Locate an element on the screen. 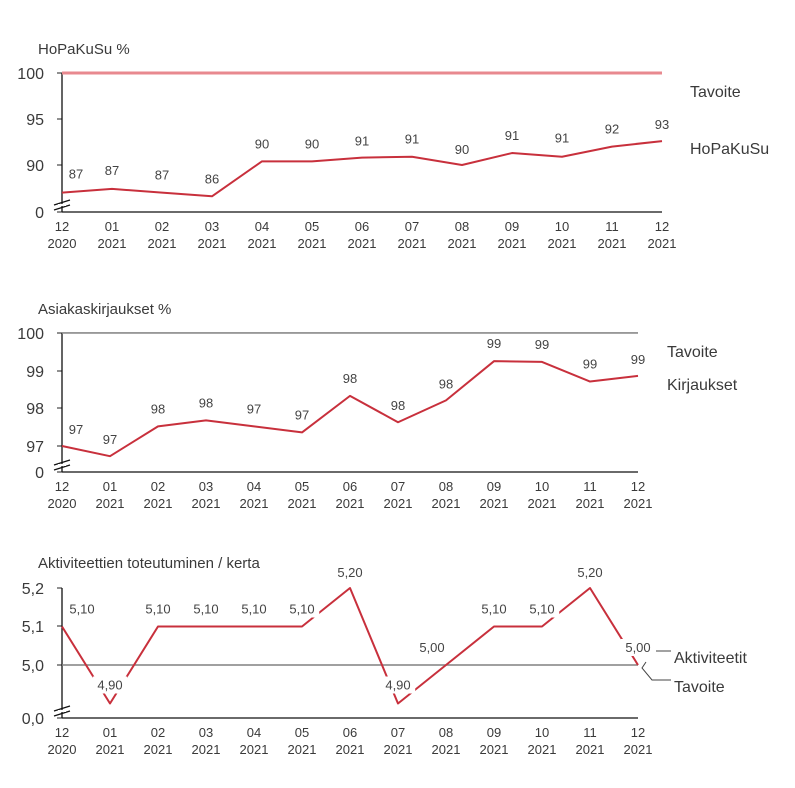 This screenshot has height=788, width=795. y-tick-label: 99 is located at coordinates (35, 372).